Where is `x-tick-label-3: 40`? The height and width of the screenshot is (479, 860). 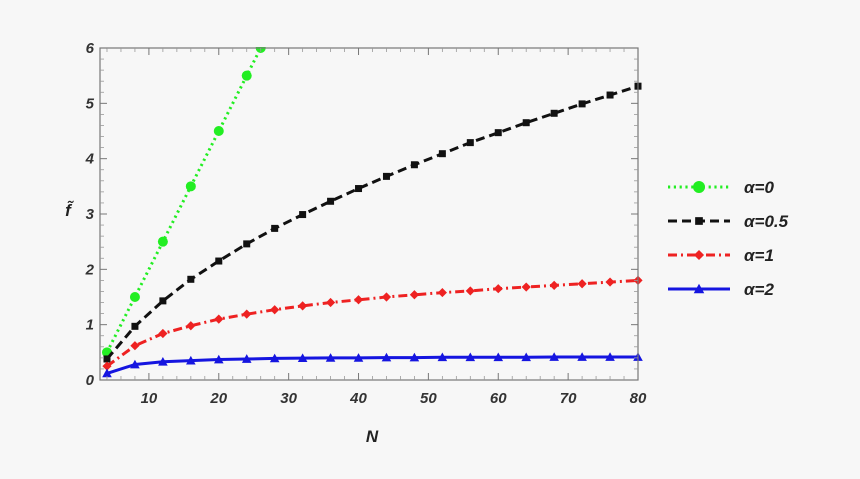 x-tick-label-3: 40 is located at coordinates (358, 398).